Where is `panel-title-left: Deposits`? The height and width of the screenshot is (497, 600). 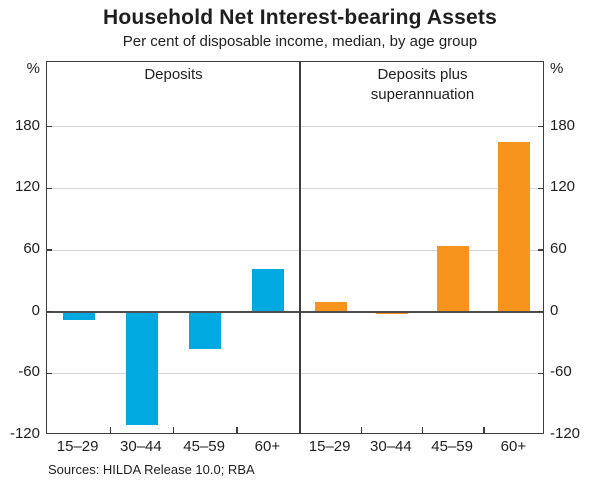
panel-title-left: Deposits is located at coordinates (173, 75).